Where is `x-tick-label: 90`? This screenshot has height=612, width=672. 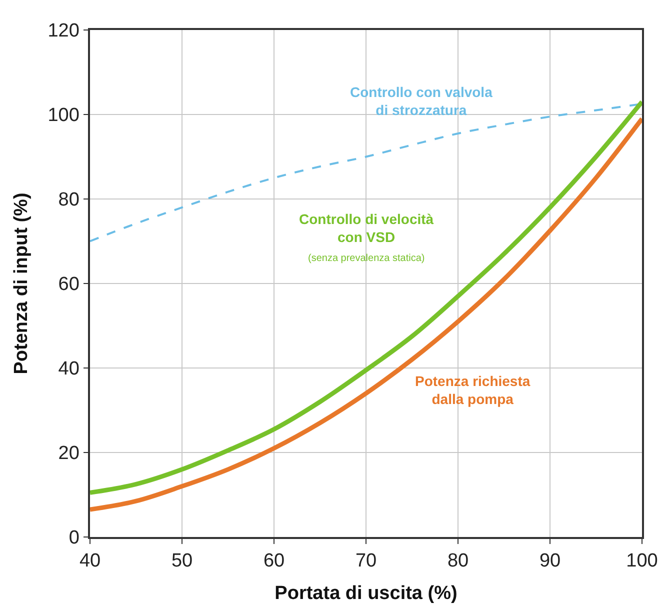 x-tick-label: 90 is located at coordinates (550, 561).